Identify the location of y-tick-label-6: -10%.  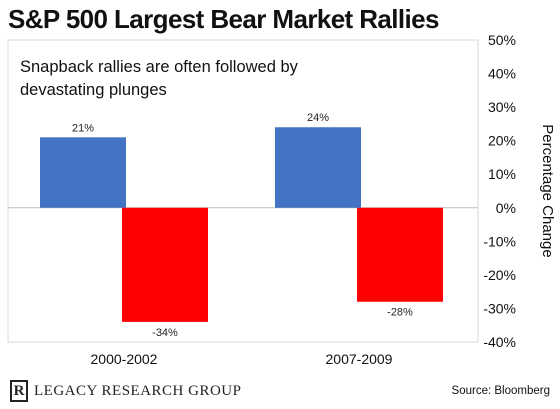
(499, 241).